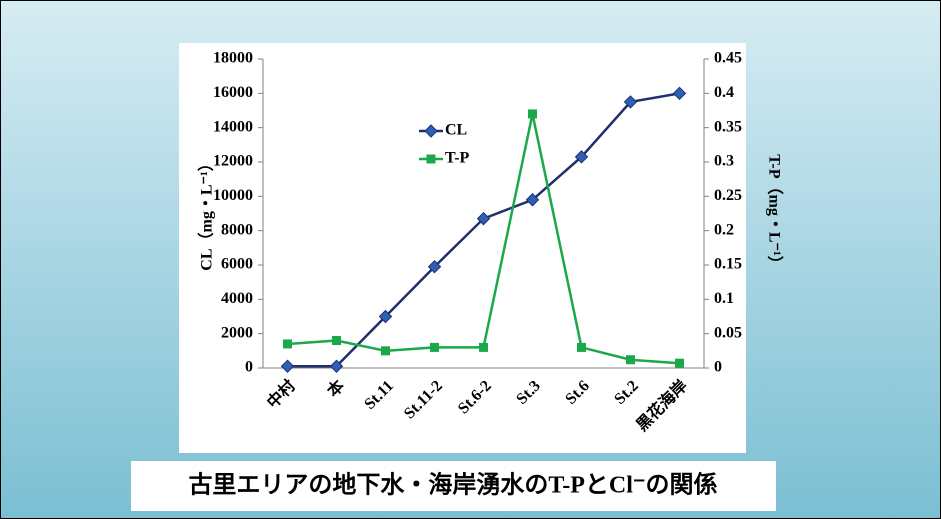 The height and width of the screenshot is (519, 941). I want to click on y-tick-label: 0, so click(249, 367).